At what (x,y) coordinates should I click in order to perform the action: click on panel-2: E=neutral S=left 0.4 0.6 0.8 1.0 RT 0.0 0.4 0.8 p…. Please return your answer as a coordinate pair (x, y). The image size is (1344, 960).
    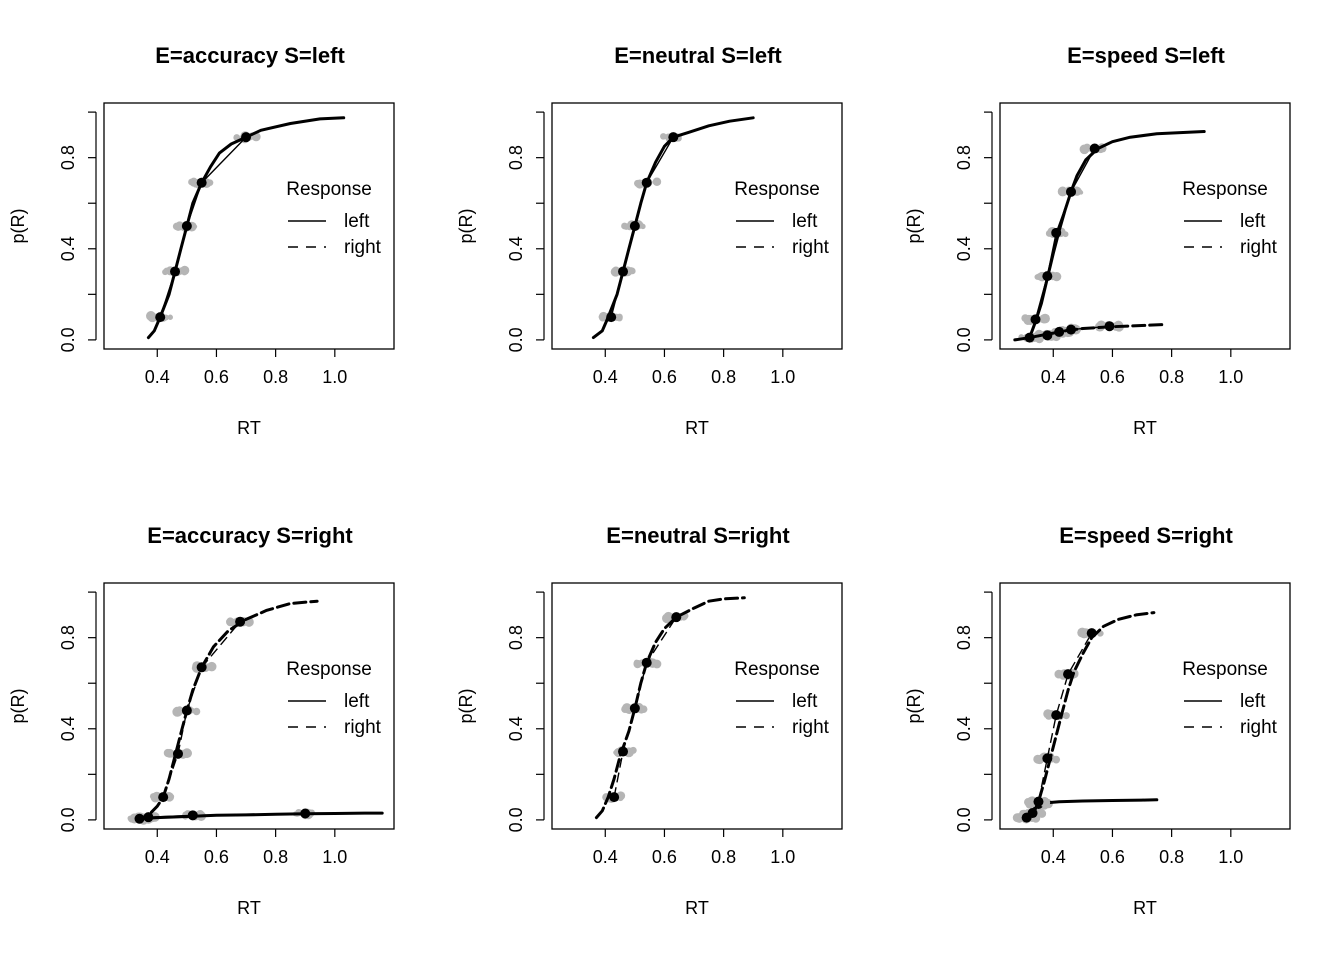
    Looking at the image, I should click on (649, 240).